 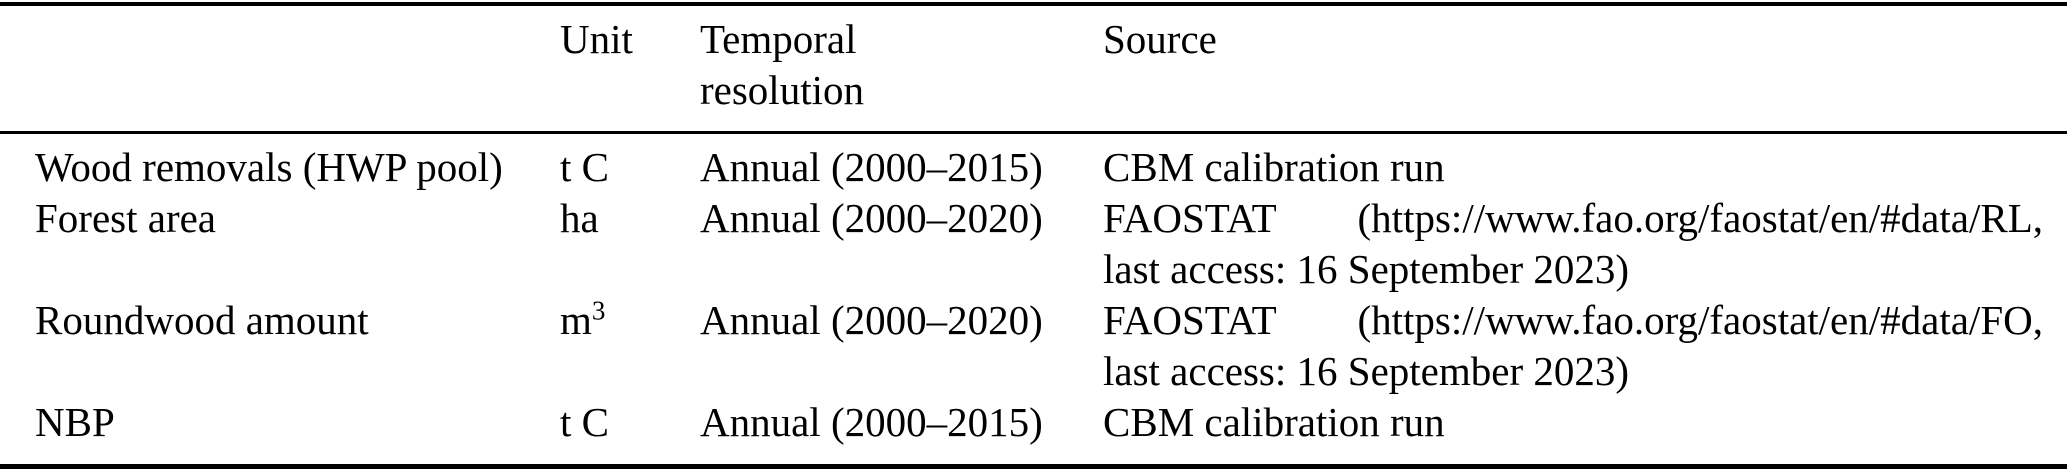 I want to click on unit-text: m, so click(x=576, y=320).